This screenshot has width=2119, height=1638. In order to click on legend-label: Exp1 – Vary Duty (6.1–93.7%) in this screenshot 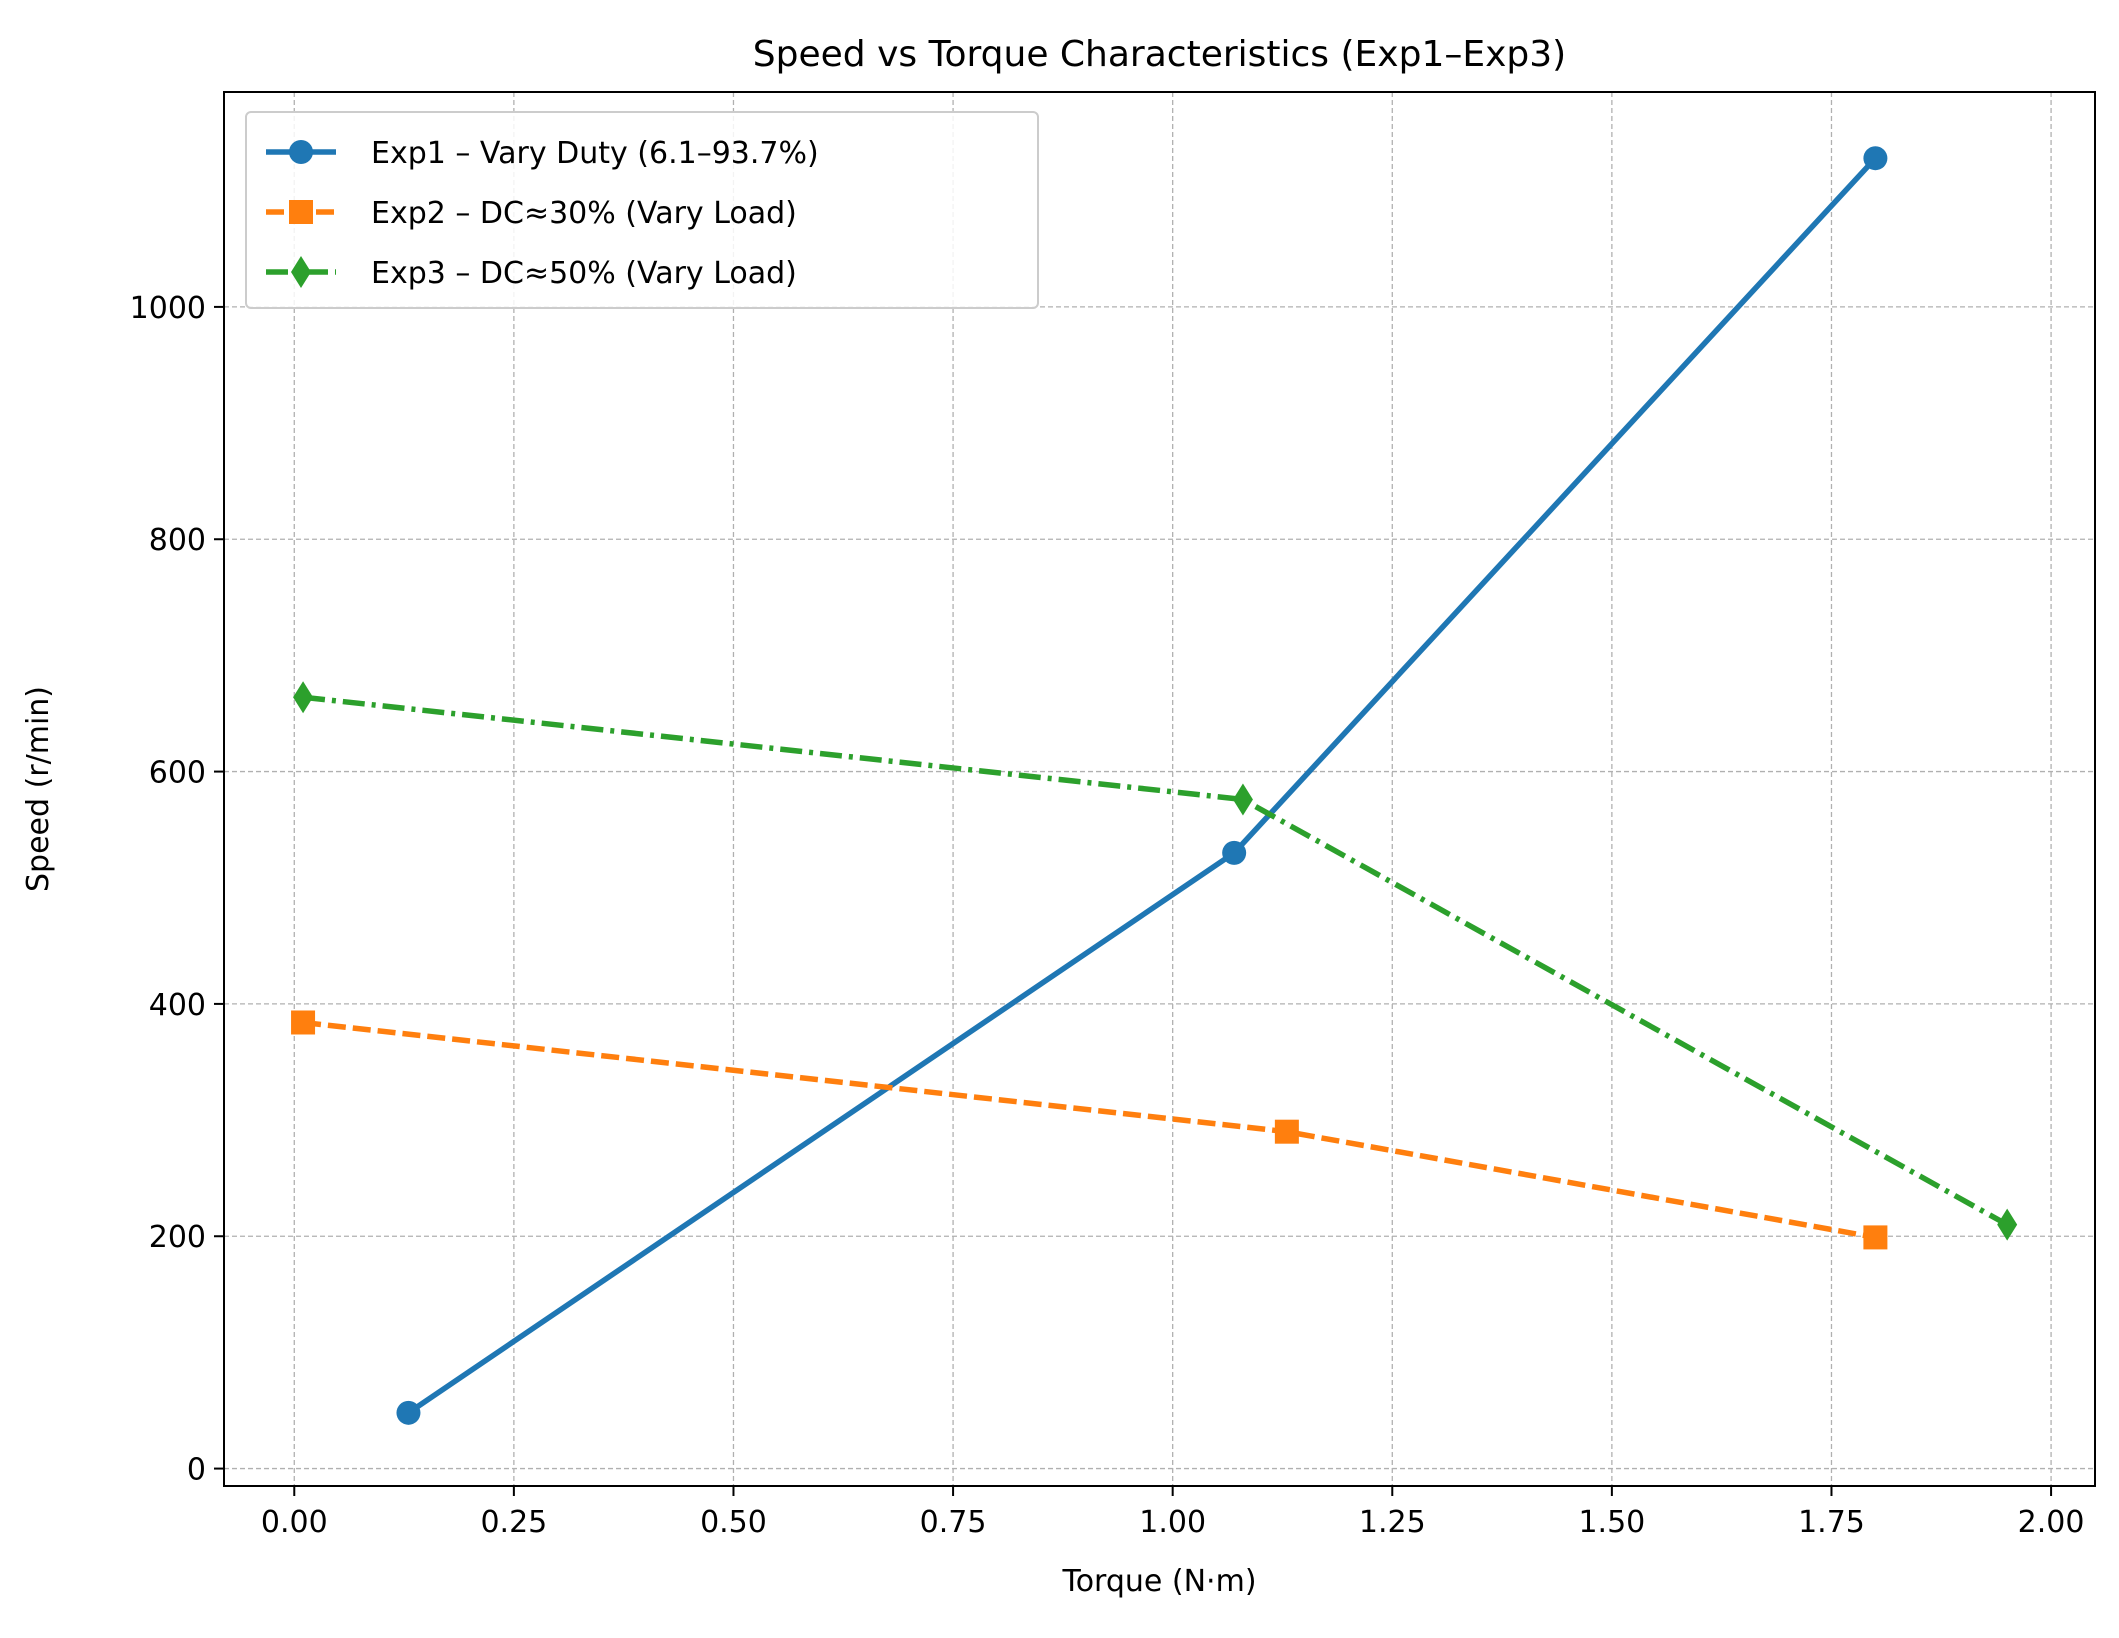, I will do `click(595, 153)`.